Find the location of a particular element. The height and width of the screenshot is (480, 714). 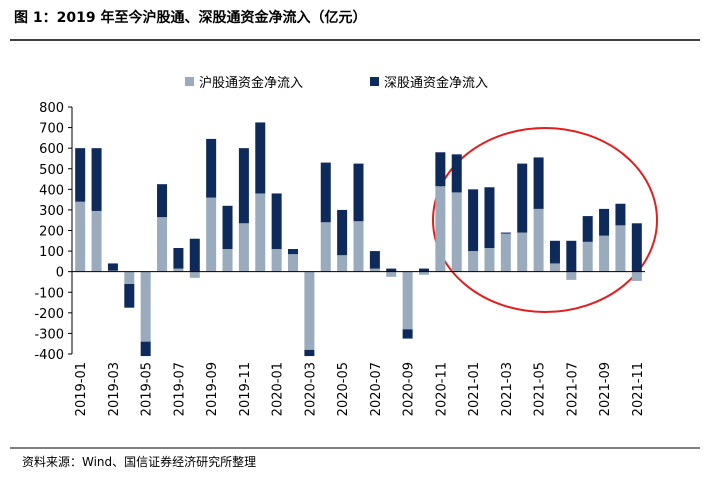

x-tick-label: 2019-05 is located at coordinates (147, 389).